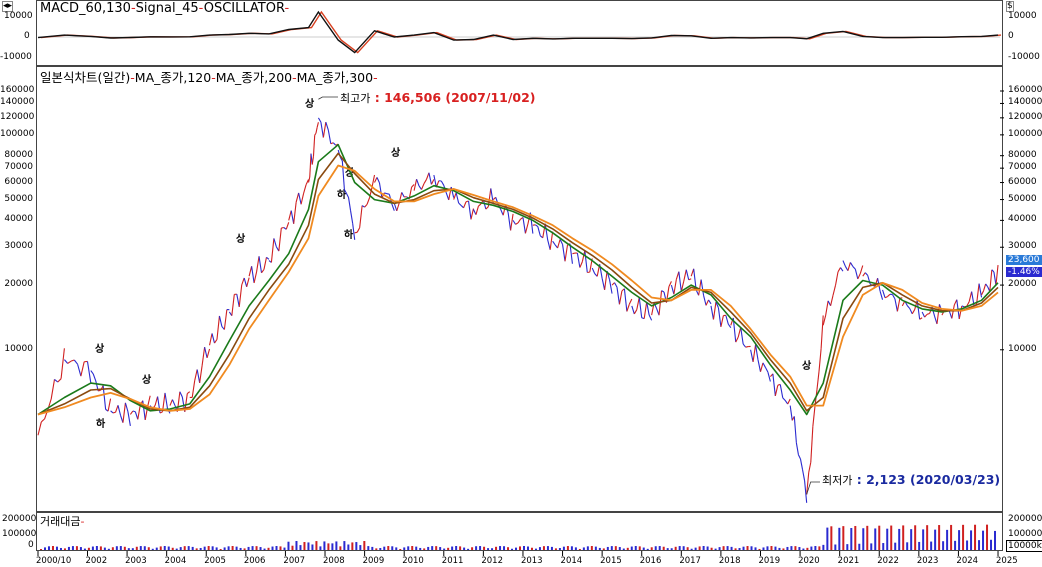 This screenshot has height=567, width=1042. What do you see at coordinates (18, 167) in the screenshot?
I see `price-tick-label: 70000` at bounding box center [18, 167].